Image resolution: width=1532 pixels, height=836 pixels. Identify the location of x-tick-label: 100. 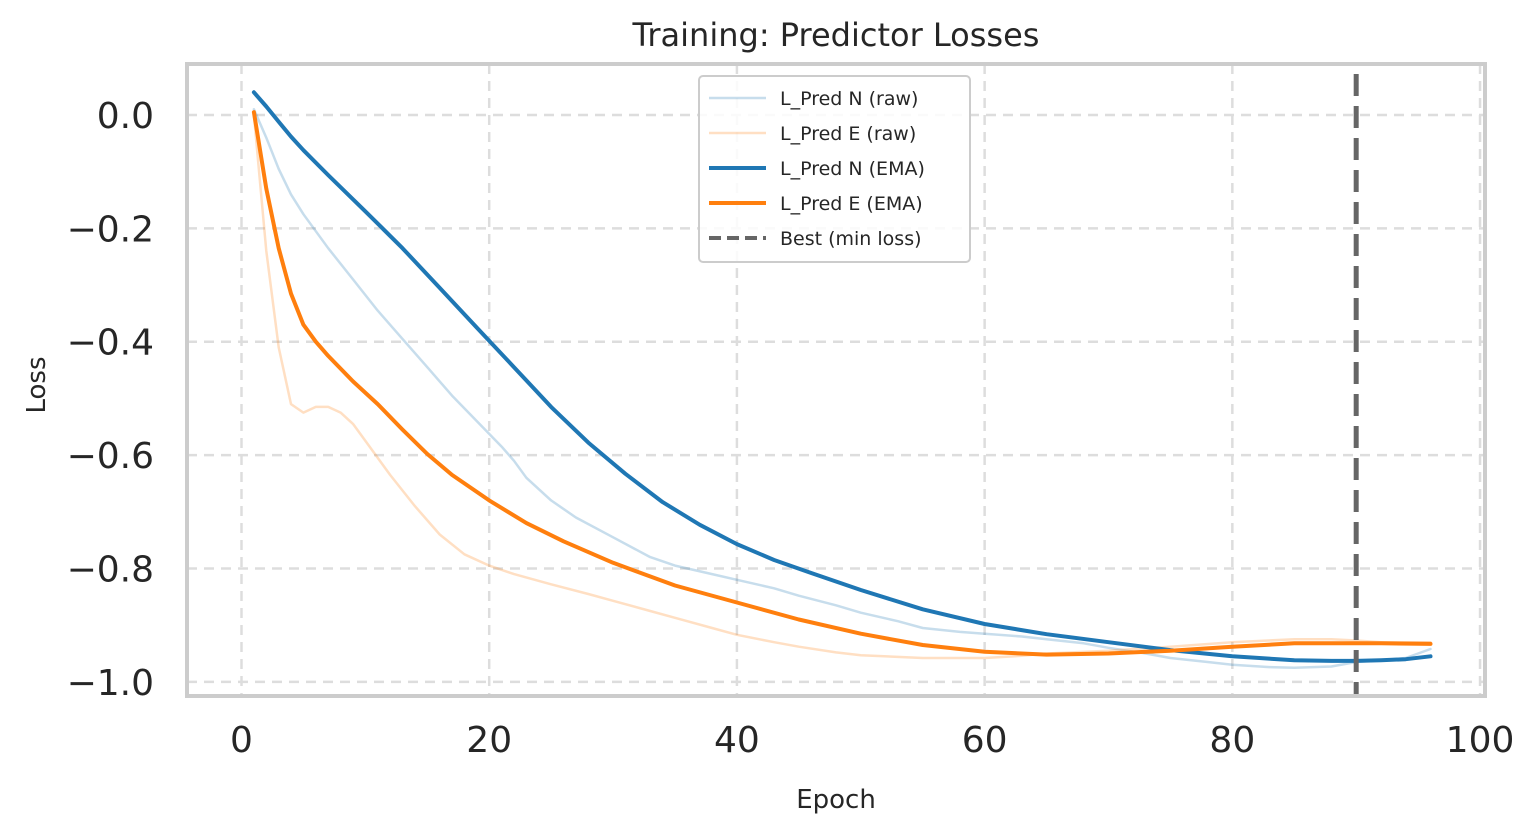
(1480, 740).